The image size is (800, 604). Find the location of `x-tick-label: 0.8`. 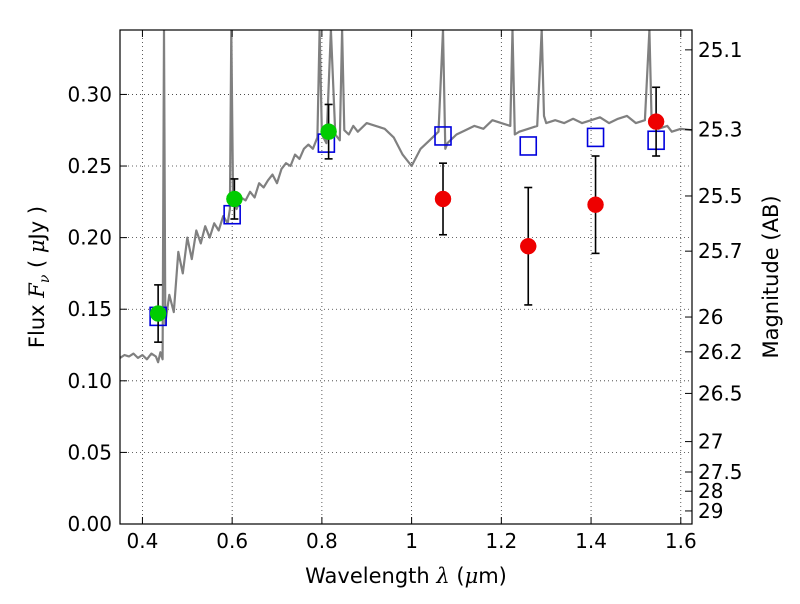

x-tick-label: 0.8 is located at coordinates (322, 541).